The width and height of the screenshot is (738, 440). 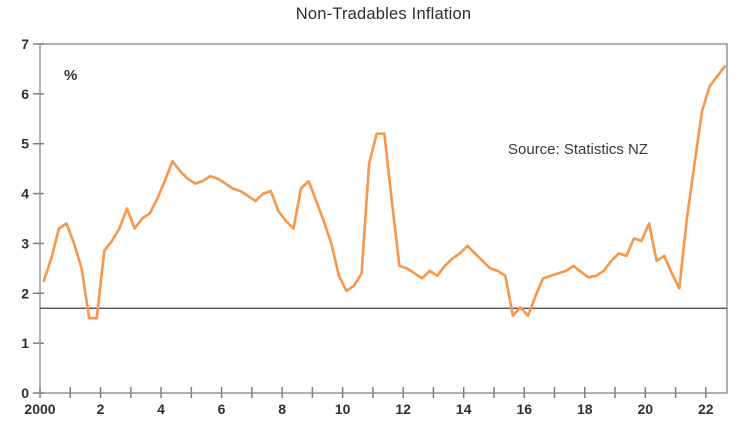 I want to click on y-axis-tick-label: 1, so click(x=25, y=343).